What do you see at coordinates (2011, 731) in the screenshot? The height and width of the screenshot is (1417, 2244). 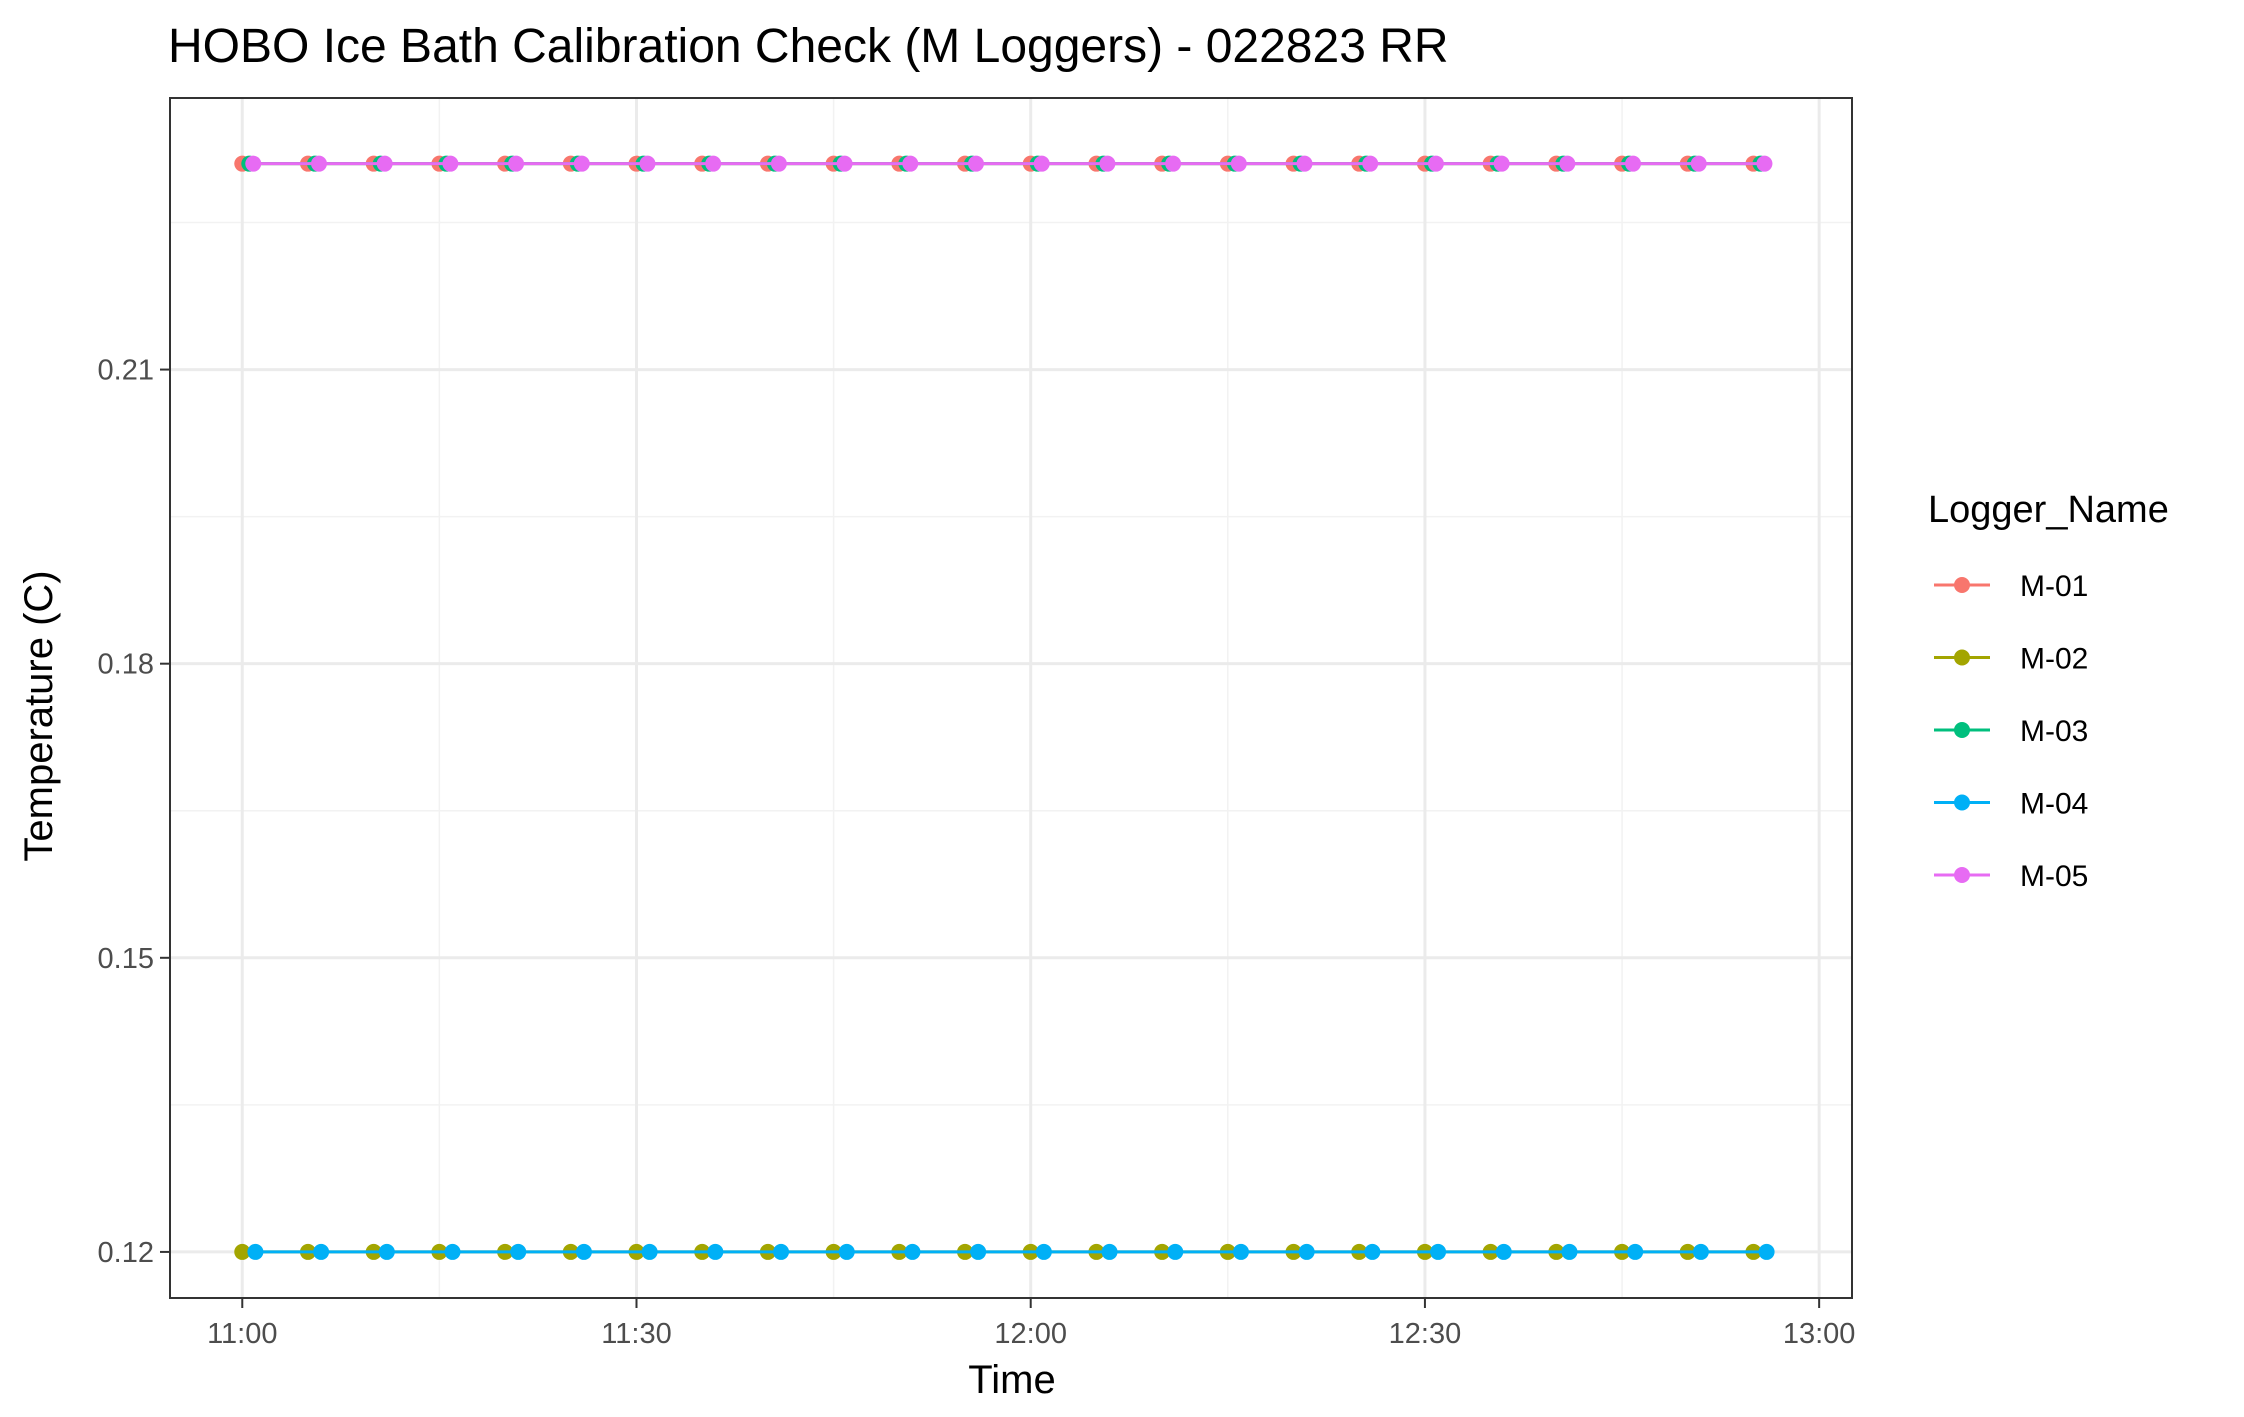 I see `legend-item-m-03: M-03` at bounding box center [2011, 731].